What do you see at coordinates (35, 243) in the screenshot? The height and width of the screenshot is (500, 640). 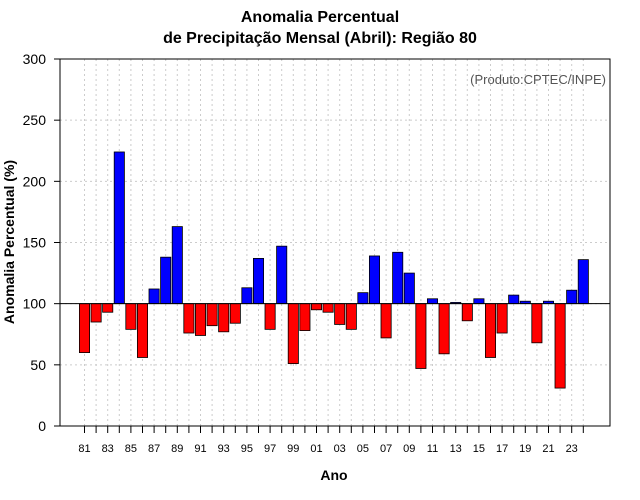 I see `y-tick-label: 150` at bounding box center [35, 243].